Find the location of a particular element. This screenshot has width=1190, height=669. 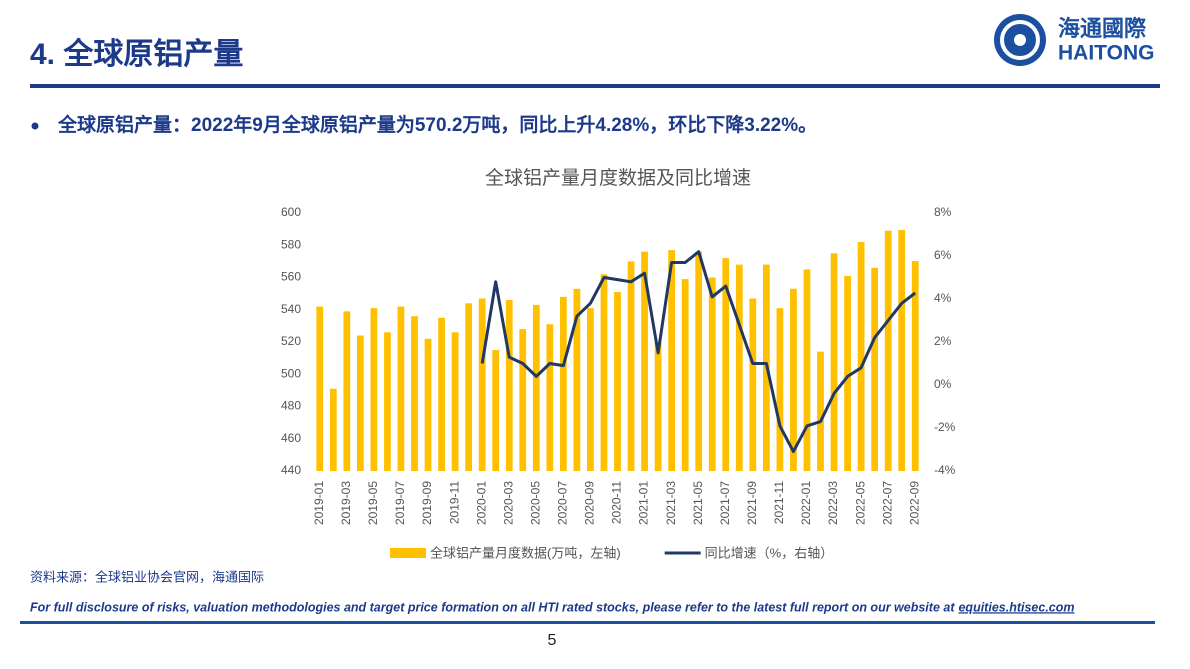

x-tick-label: 2020-01 is located at coordinates (481, 503).